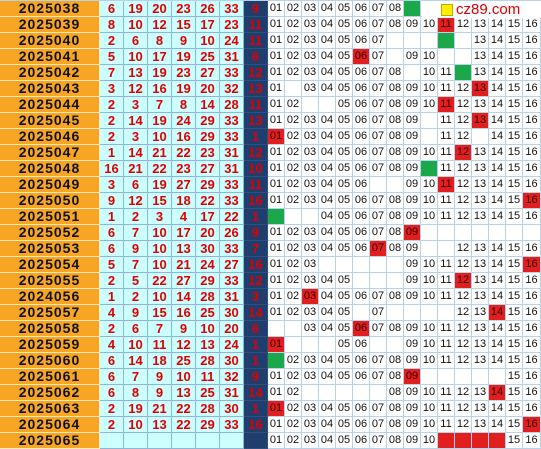 The width and height of the screenshot is (541, 449). I want to click on red-ball-cell: 1, so click(112, 297).